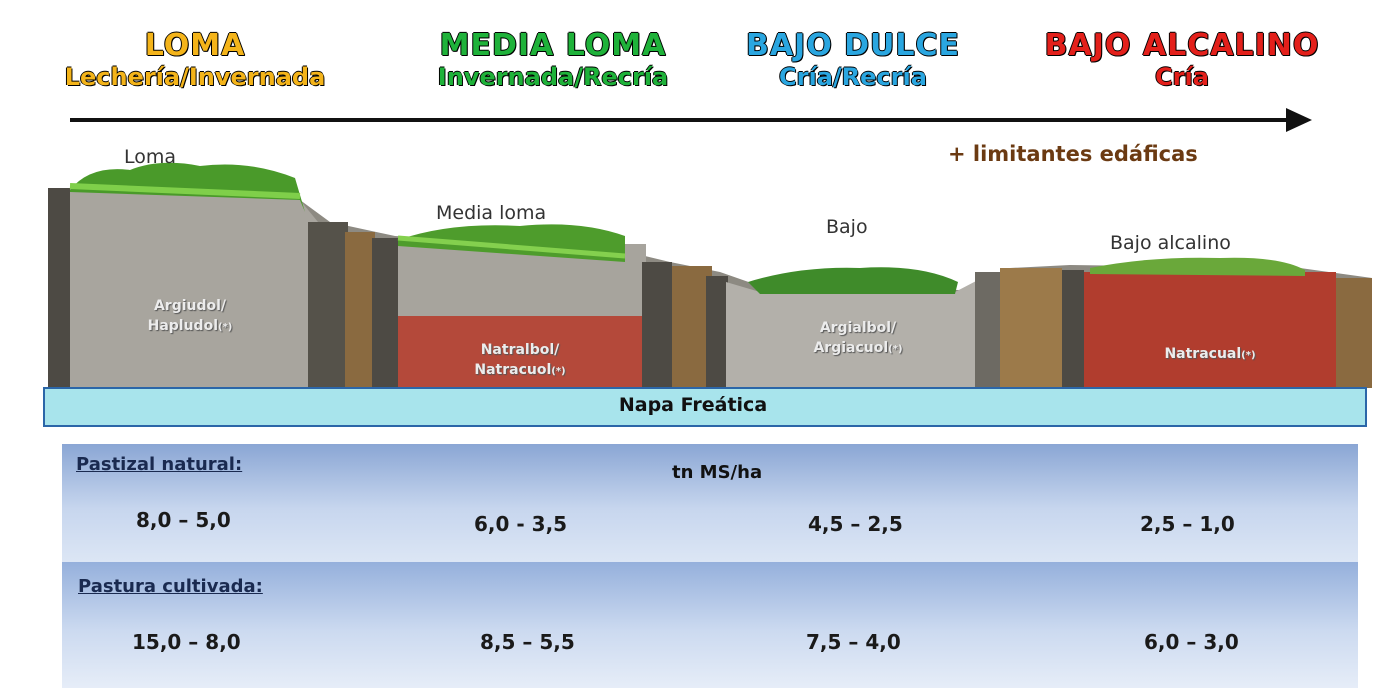  What do you see at coordinates (553, 77) in the screenshot?
I see `header-media-loma-subtitle: Invernada/Recría` at bounding box center [553, 77].